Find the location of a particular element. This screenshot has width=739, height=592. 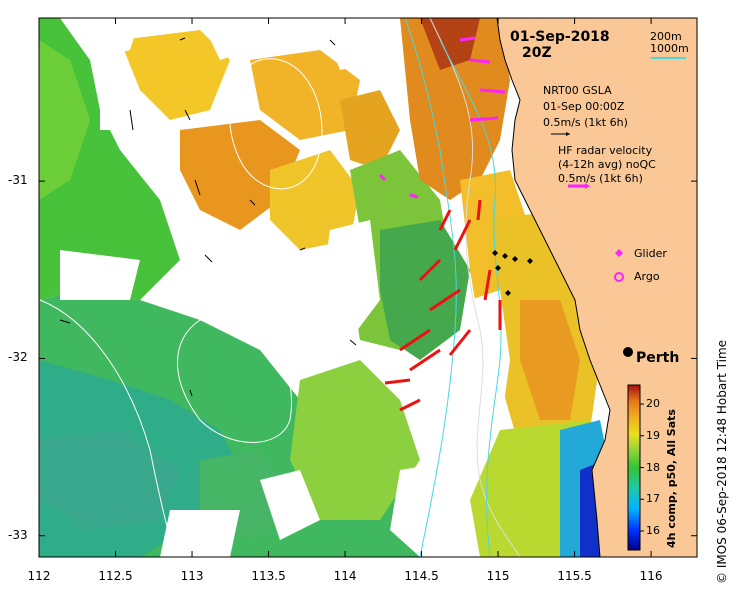

argo-legend-label: Argo is located at coordinates (647, 276).